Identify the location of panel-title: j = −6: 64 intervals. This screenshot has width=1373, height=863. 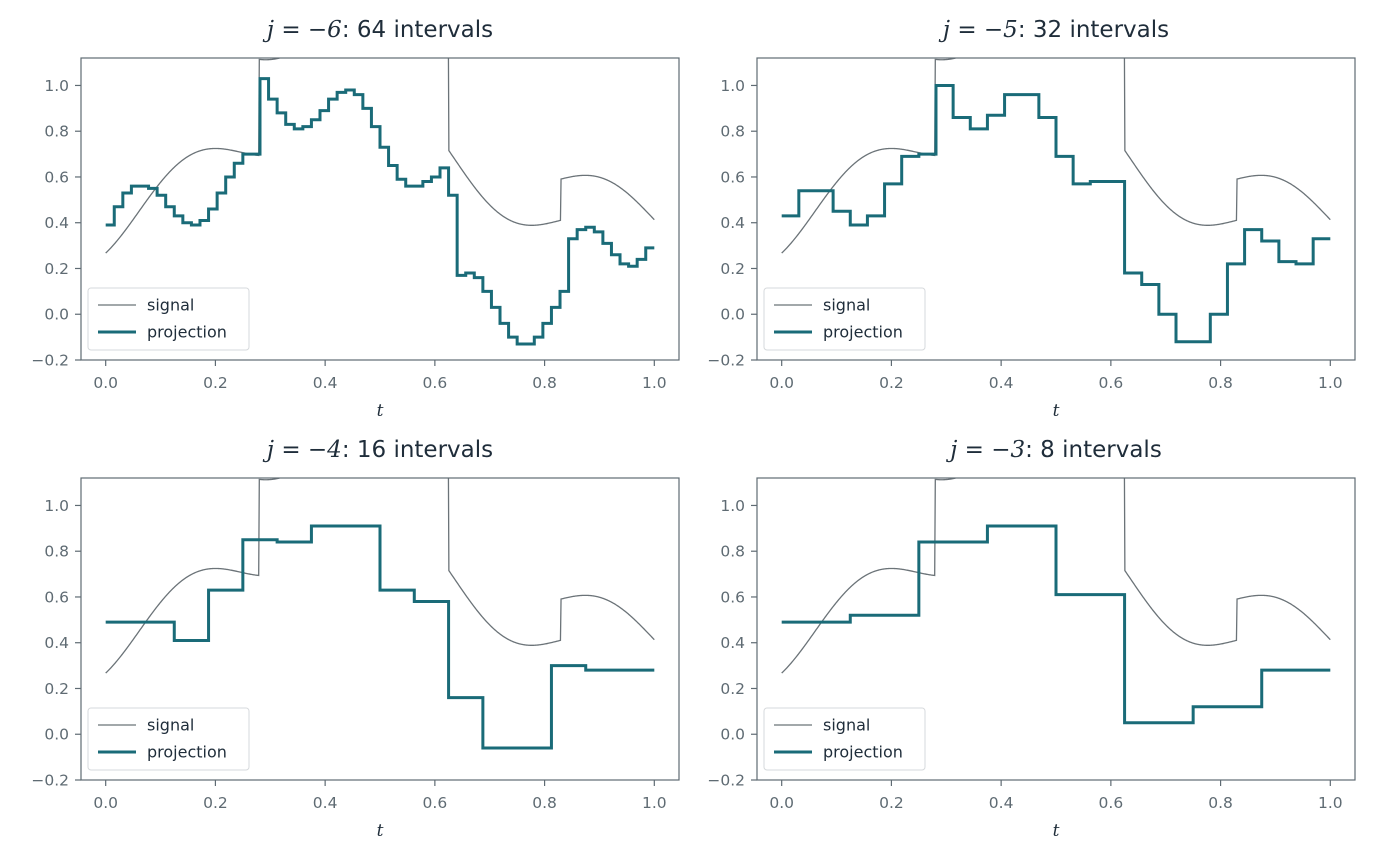
(377, 30).